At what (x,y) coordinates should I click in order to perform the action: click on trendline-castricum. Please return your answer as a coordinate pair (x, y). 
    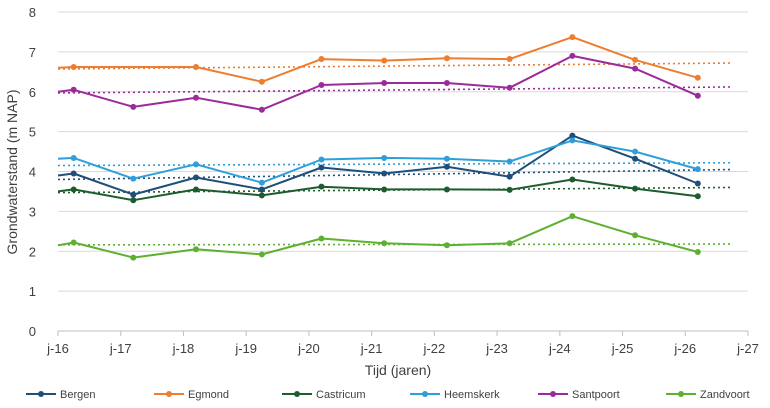
    Looking at the image, I should click on (395, 190).